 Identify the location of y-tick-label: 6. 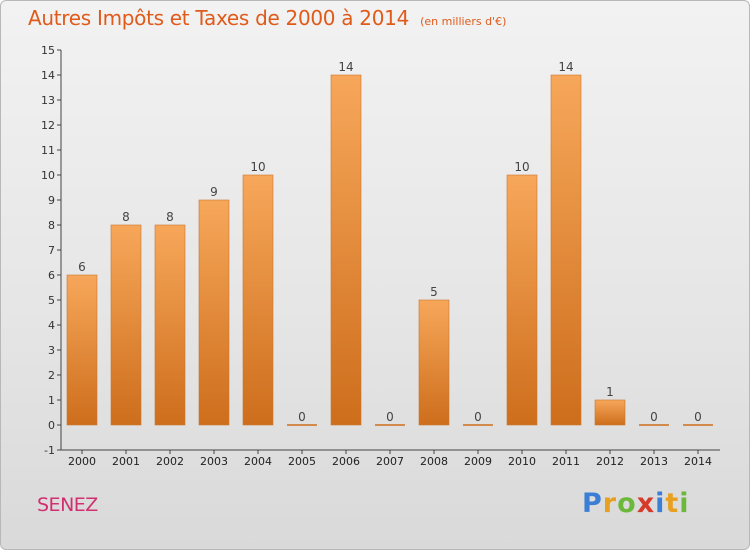
(51, 275).